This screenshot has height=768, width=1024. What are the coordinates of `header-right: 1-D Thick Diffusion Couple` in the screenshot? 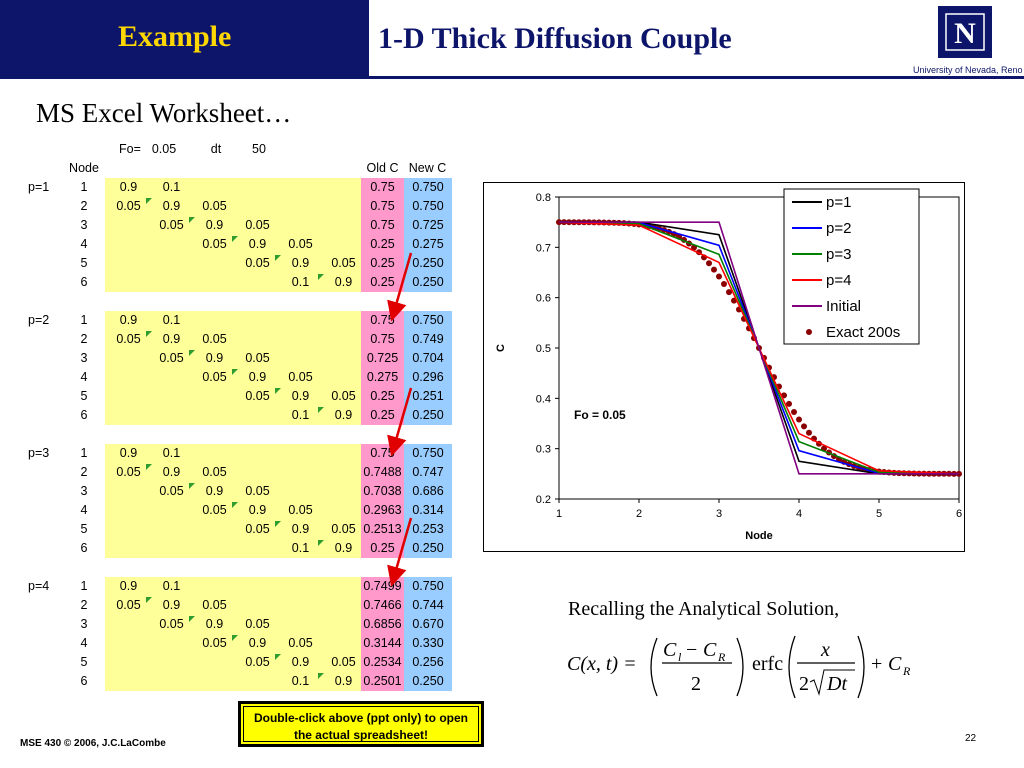 It's located at (696, 39).